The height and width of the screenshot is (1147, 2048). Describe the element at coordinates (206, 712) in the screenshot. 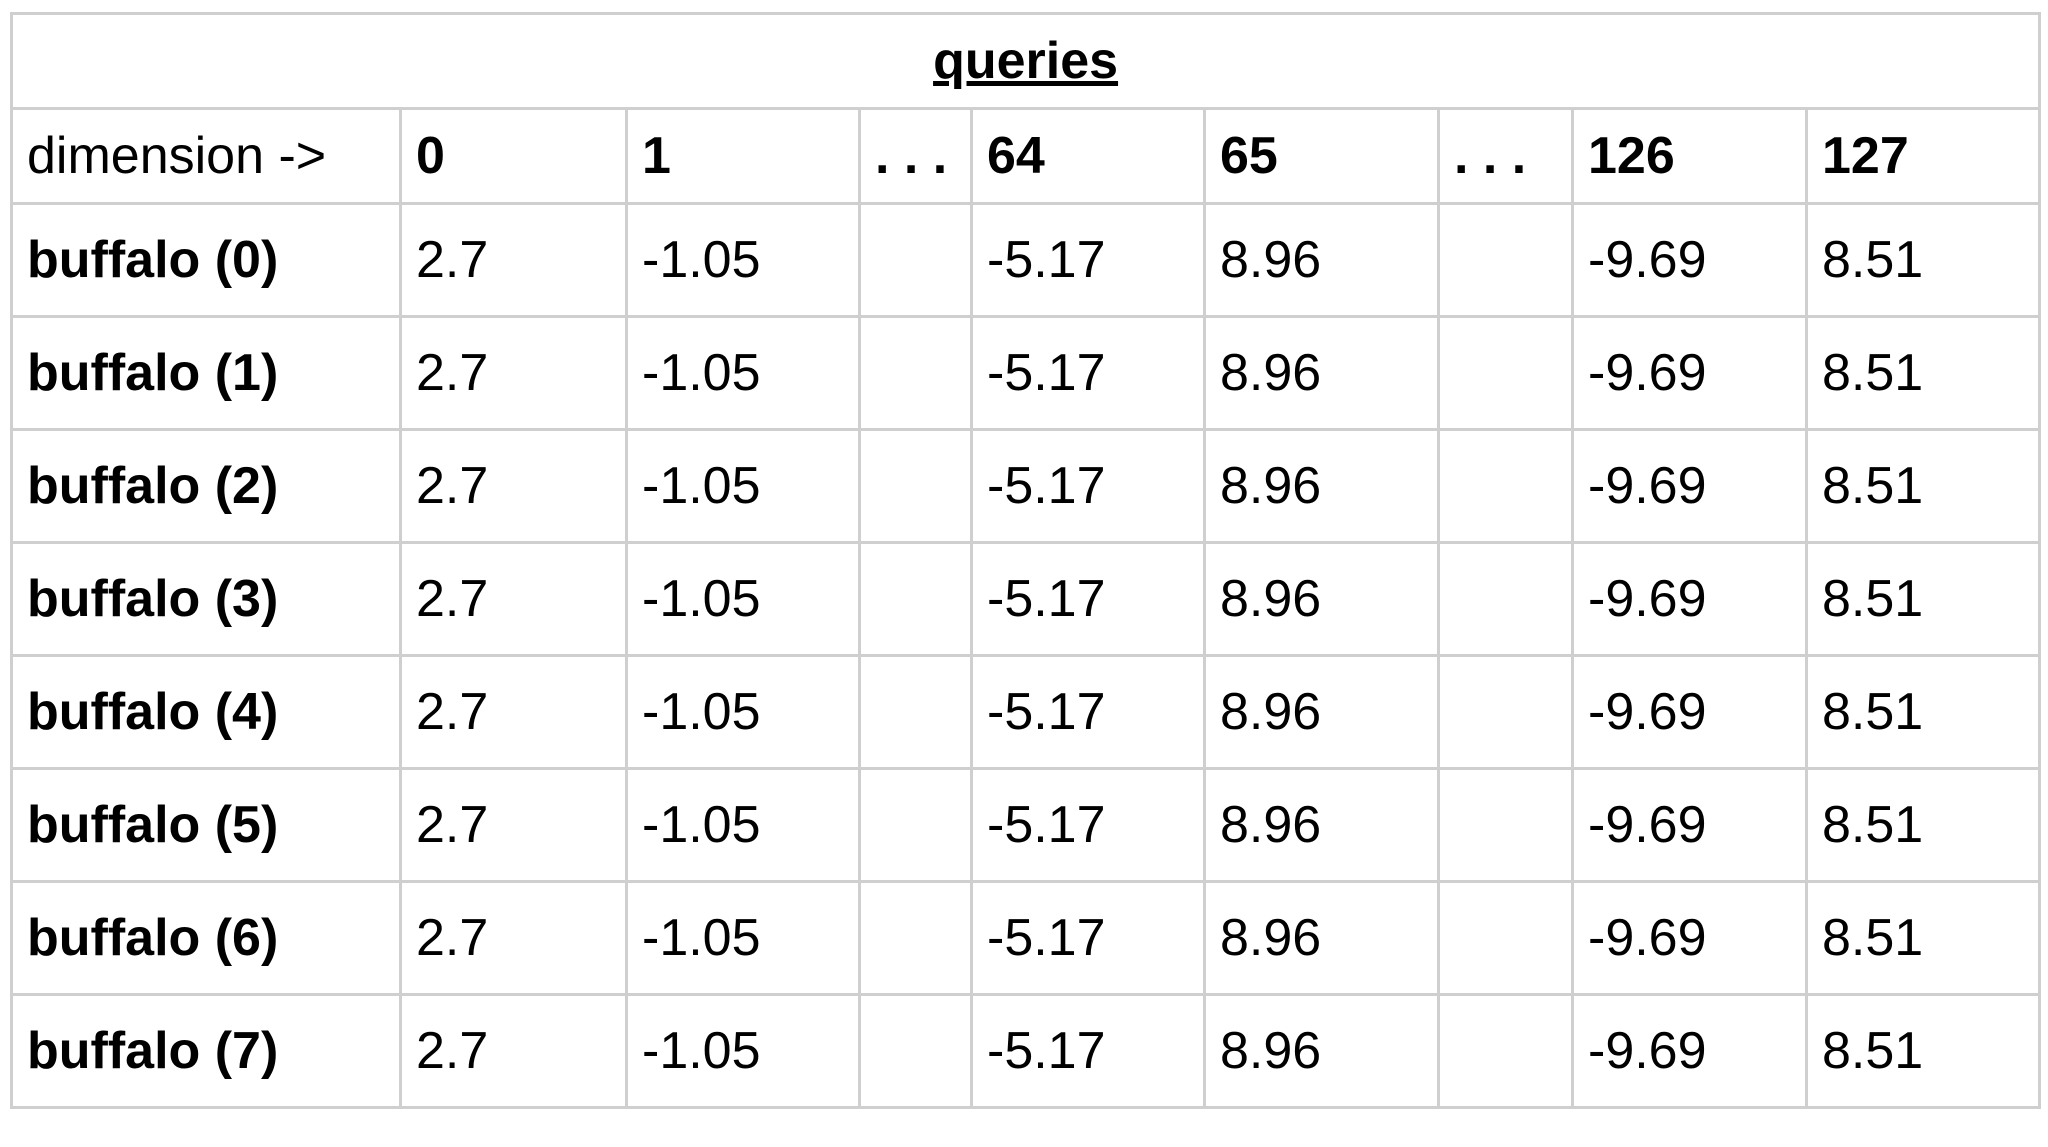

I see `row-label: buffalo (4)` at that location.